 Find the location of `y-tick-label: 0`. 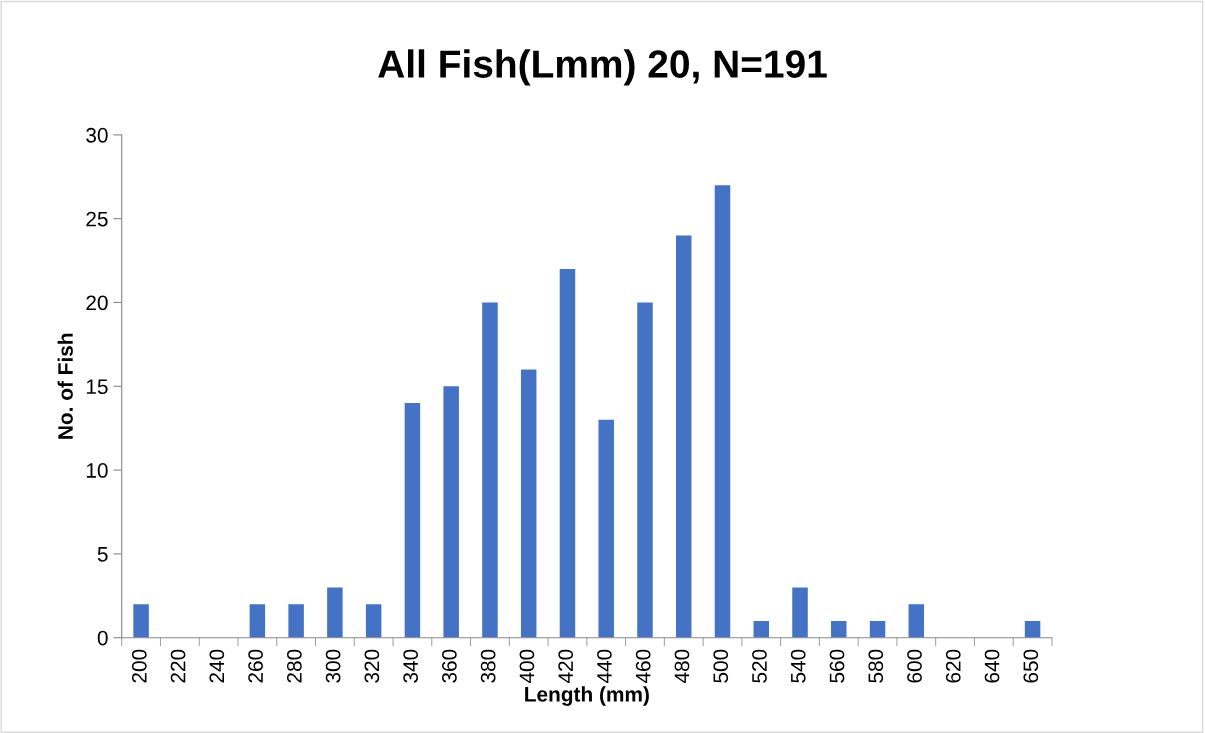

y-tick-label: 0 is located at coordinates (102, 638).